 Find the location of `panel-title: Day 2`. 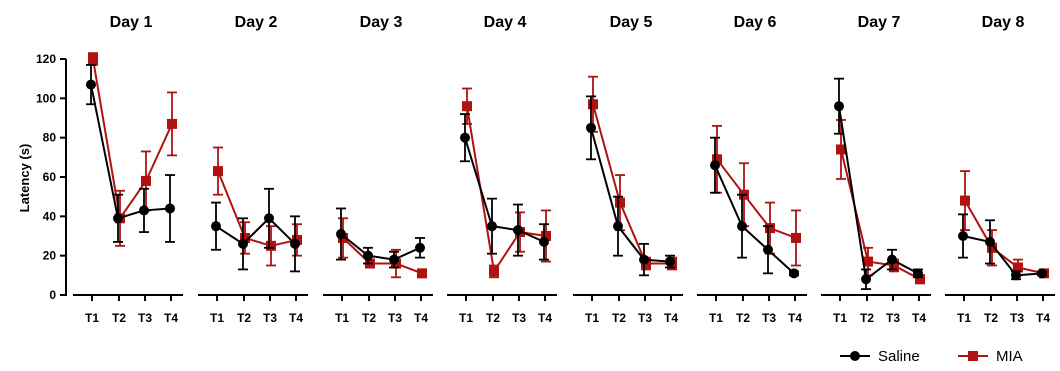

panel-title: Day 2 is located at coordinates (256, 22).